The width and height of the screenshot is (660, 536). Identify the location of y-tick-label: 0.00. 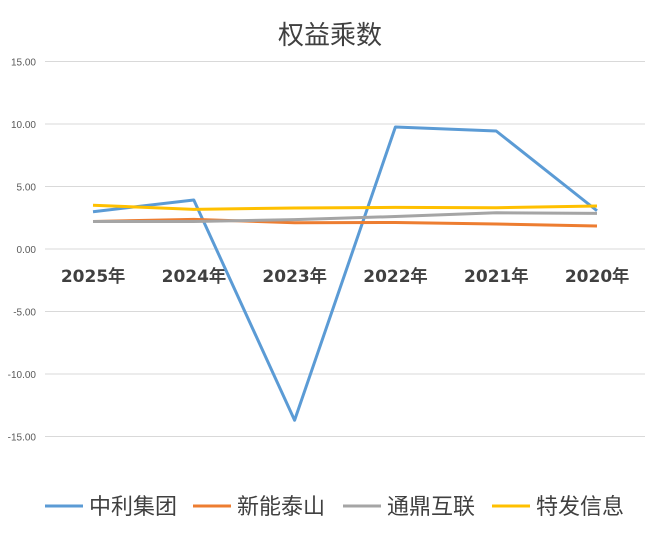
(27, 250).